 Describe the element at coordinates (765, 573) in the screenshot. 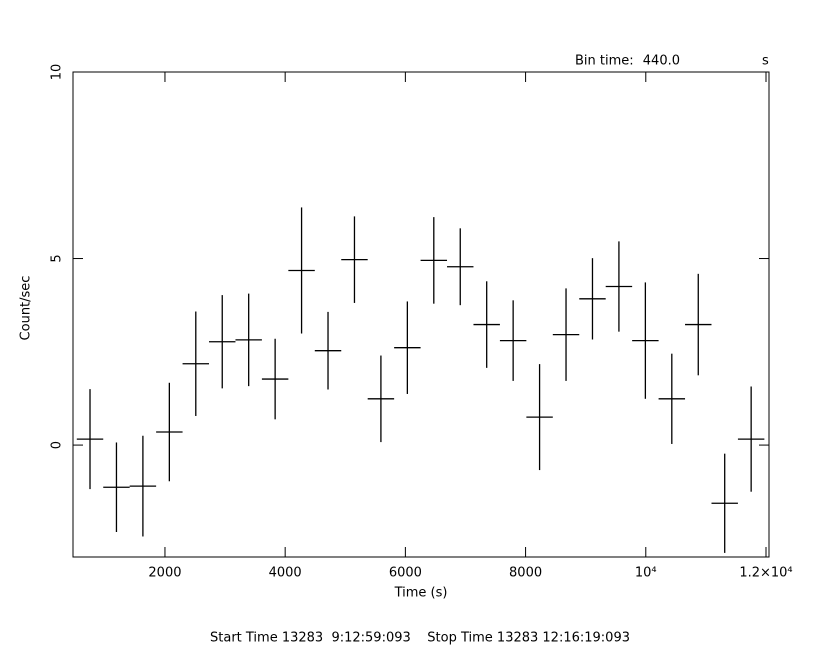

I see `x-tick-label: 1.2×10⁴` at that location.